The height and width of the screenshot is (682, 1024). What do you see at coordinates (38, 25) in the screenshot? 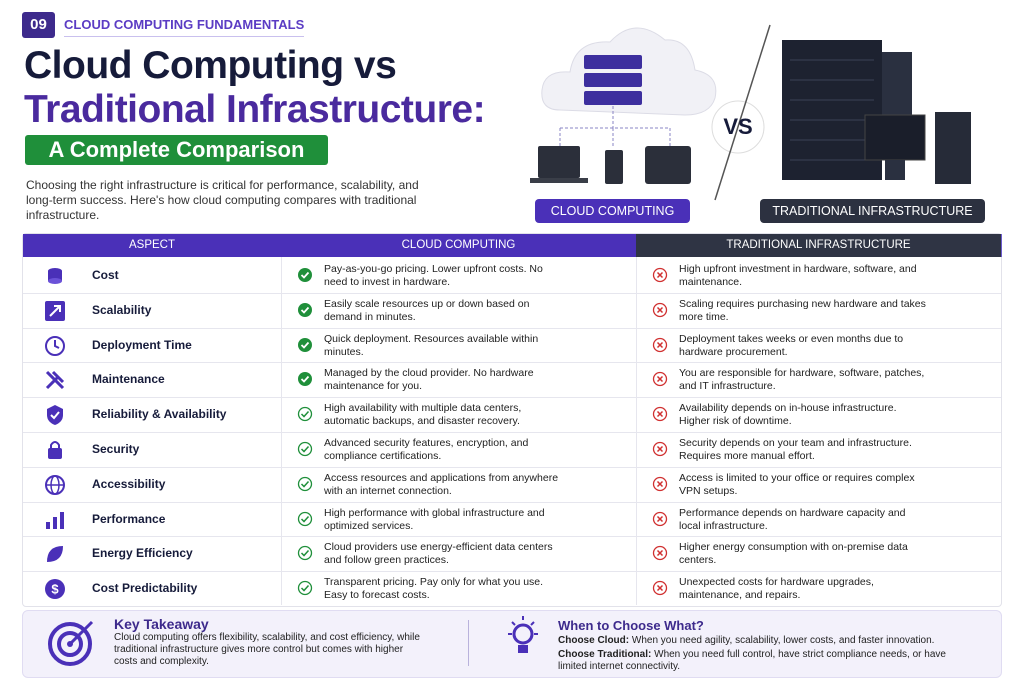
I see `badge: 09` at bounding box center [38, 25].